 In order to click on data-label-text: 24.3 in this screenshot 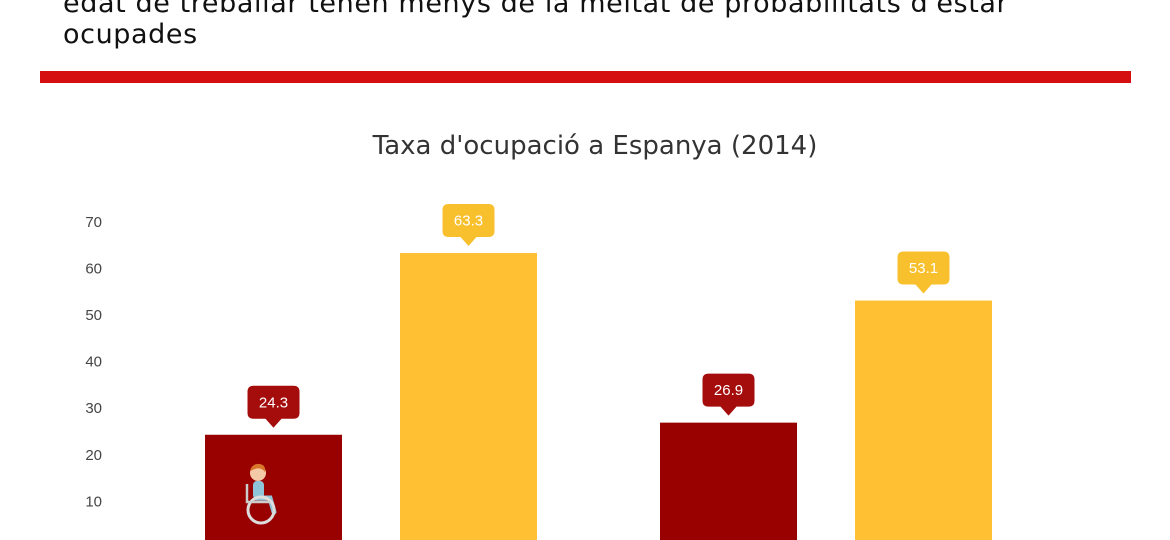, I will do `click(273, 402)`.